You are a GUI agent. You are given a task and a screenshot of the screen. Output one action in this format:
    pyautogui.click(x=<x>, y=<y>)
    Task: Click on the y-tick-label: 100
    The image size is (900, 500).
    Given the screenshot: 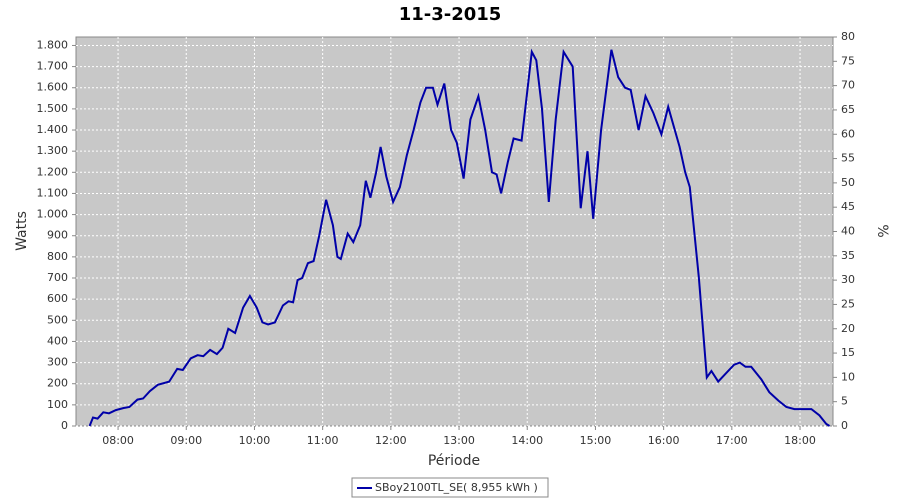 What is the action you would take?
    pyautogui.click(x=57, y=404)
    